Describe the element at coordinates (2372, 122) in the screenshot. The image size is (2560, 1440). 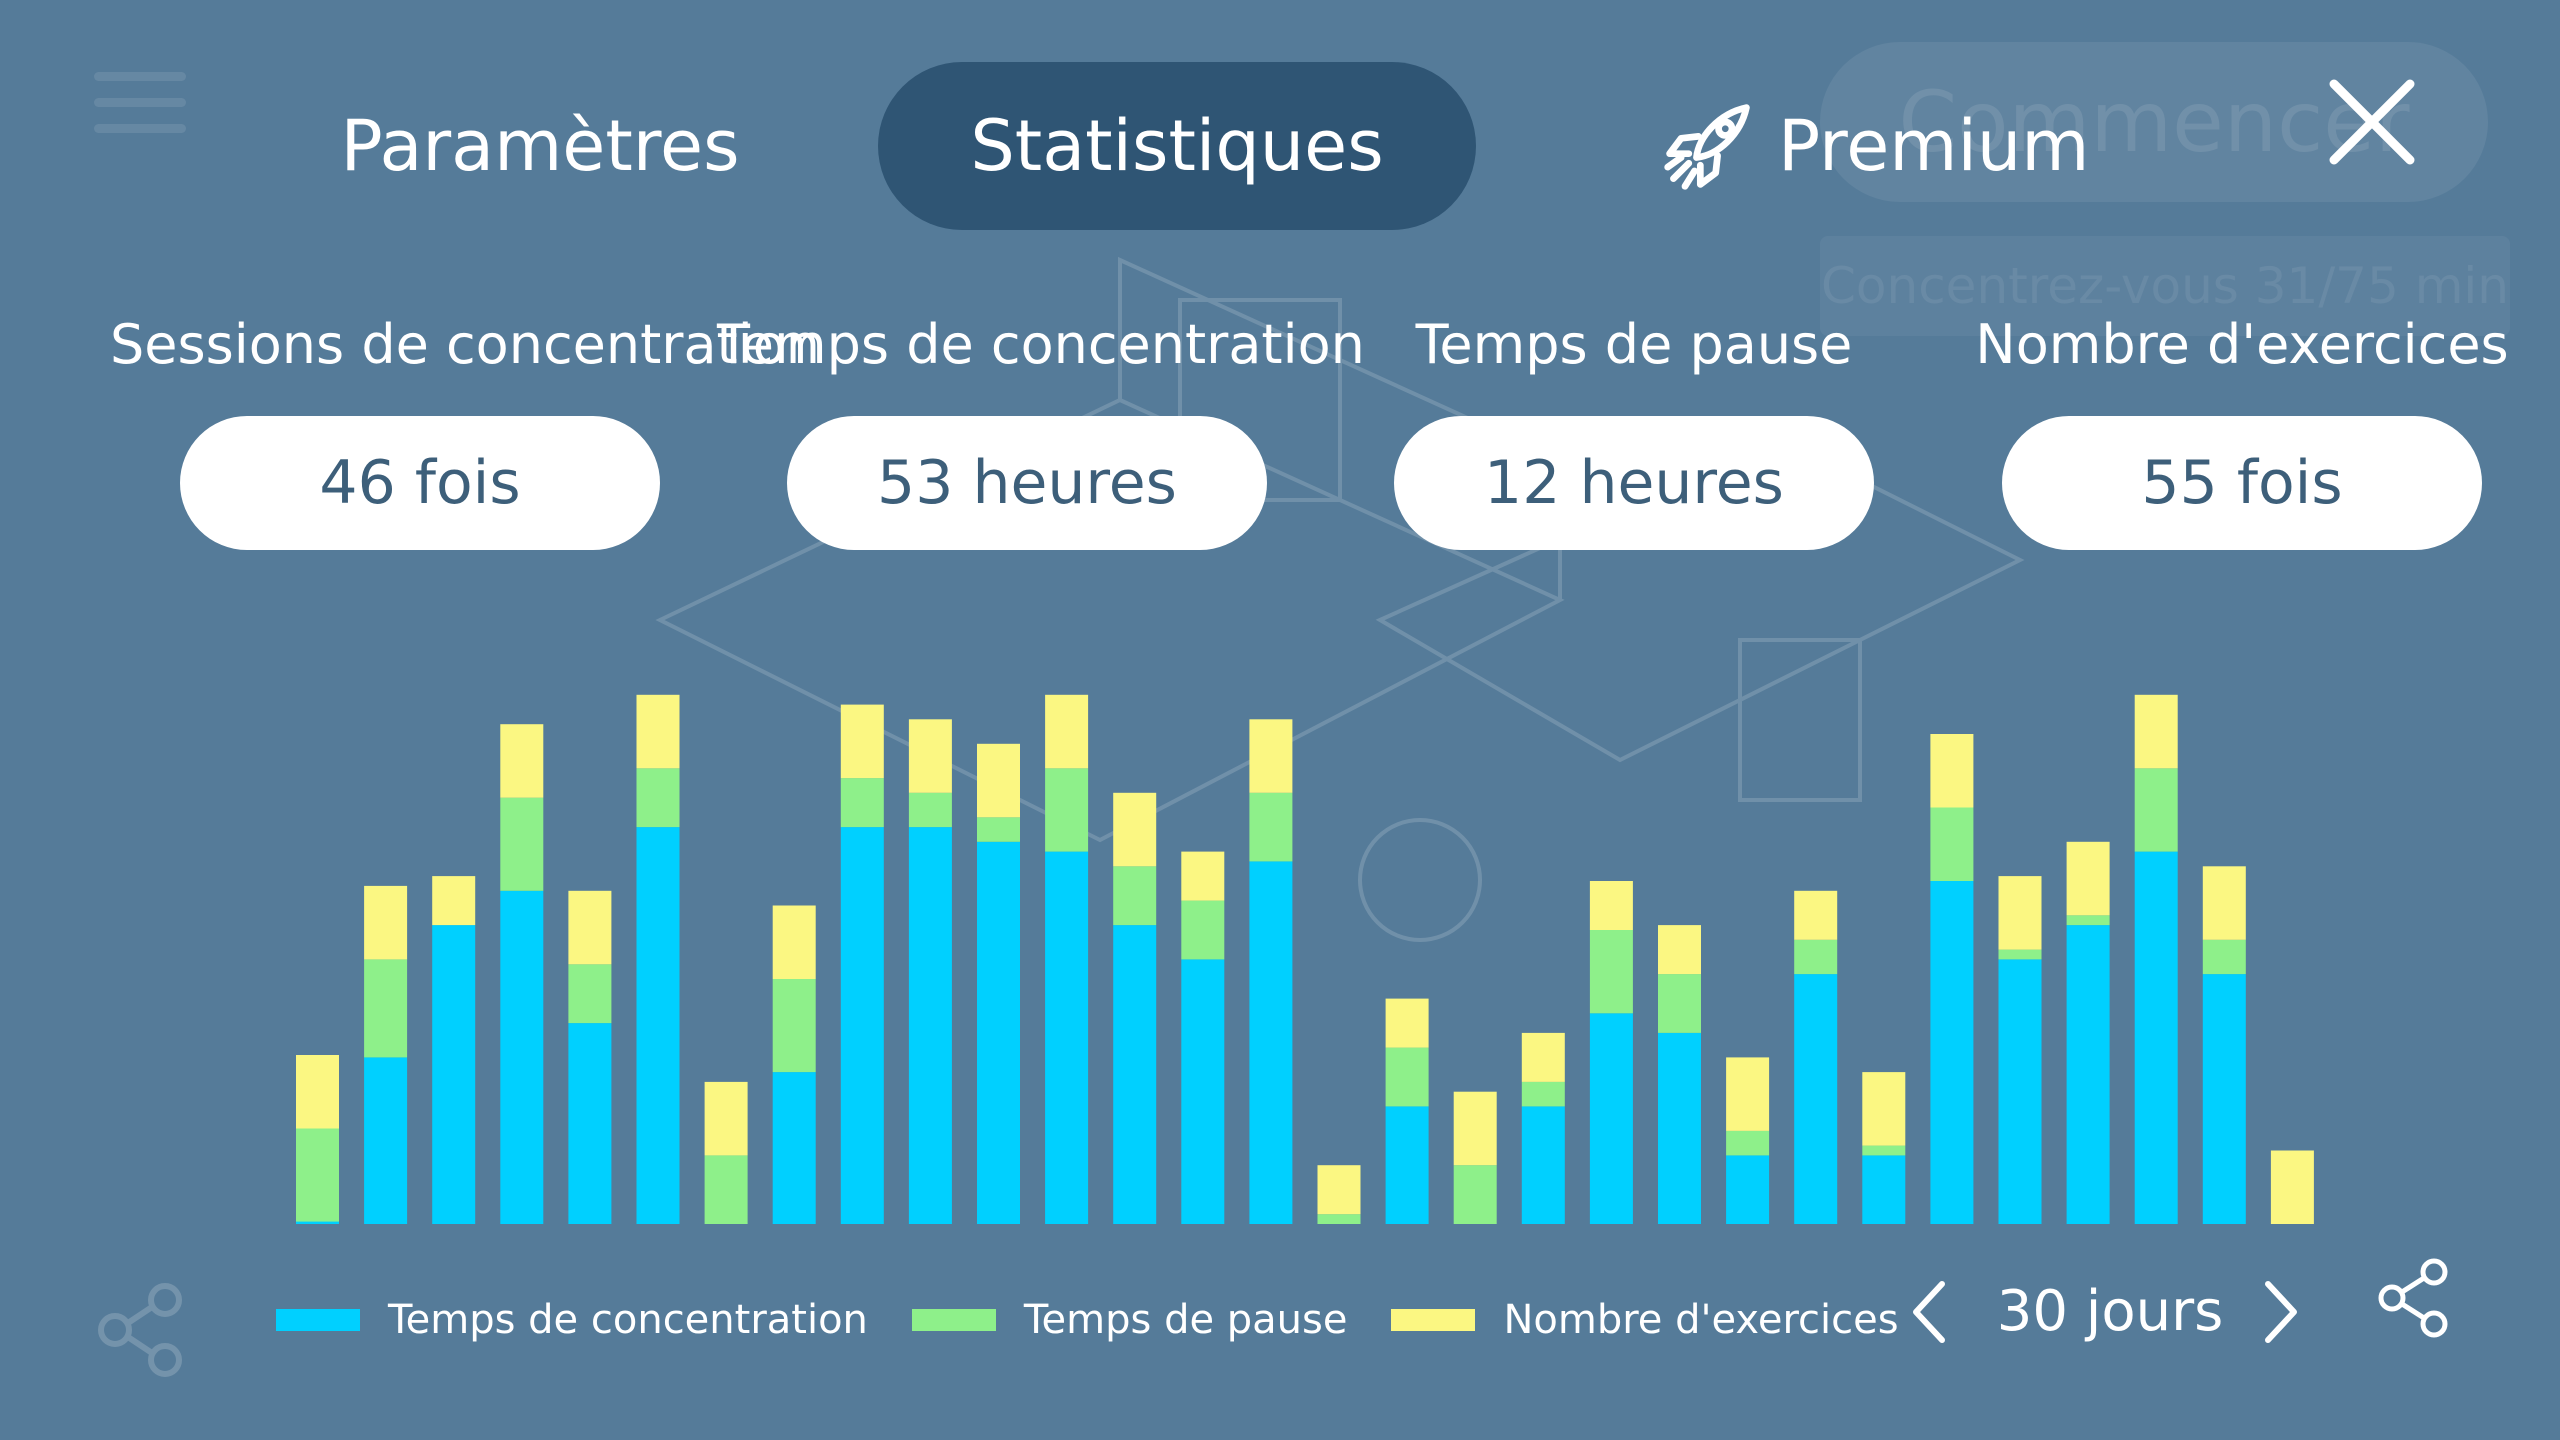
I see `close-icon` at that location.